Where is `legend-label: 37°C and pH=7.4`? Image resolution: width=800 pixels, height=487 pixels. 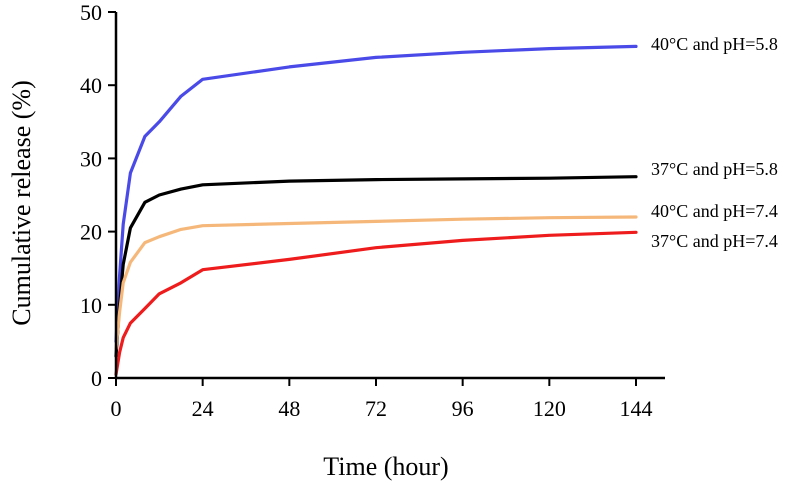
legend-label: 37°C and pH=7.4 is located at coordinates (714, 241).